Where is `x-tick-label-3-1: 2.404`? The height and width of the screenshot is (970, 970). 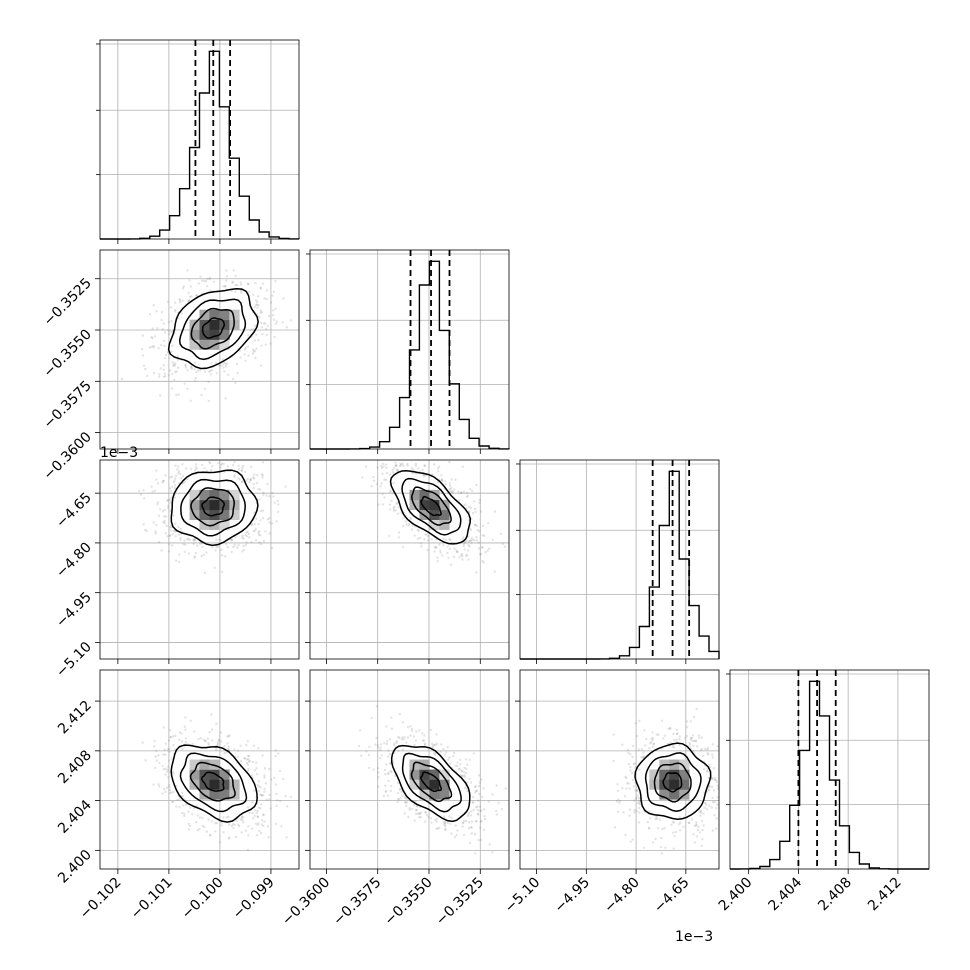
x-tick-label-3-1: 2.404 is located at coordinates (786, 894).